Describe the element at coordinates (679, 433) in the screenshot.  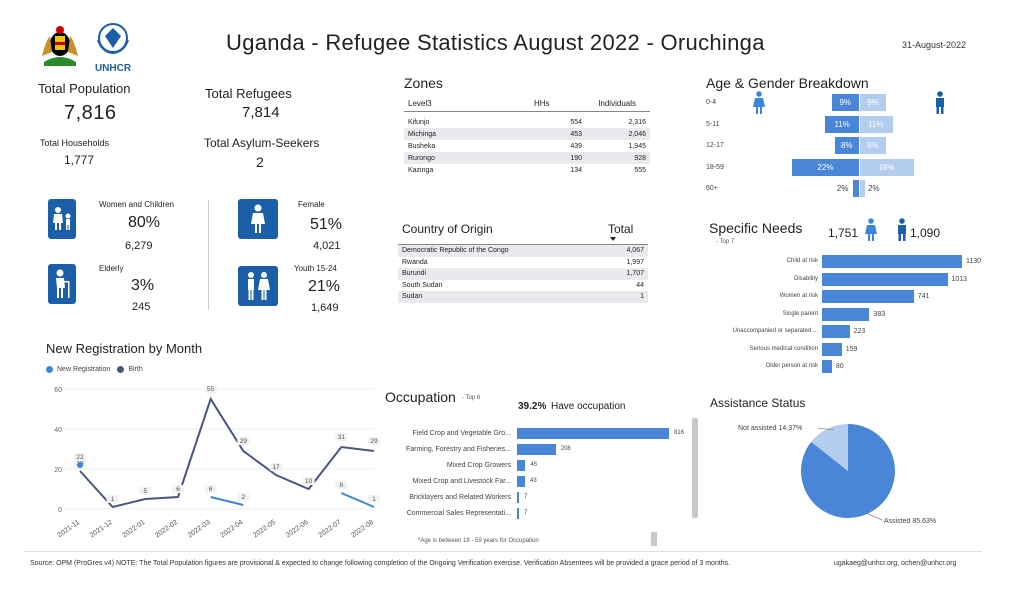
I see `occupation-value: 816` at that location.